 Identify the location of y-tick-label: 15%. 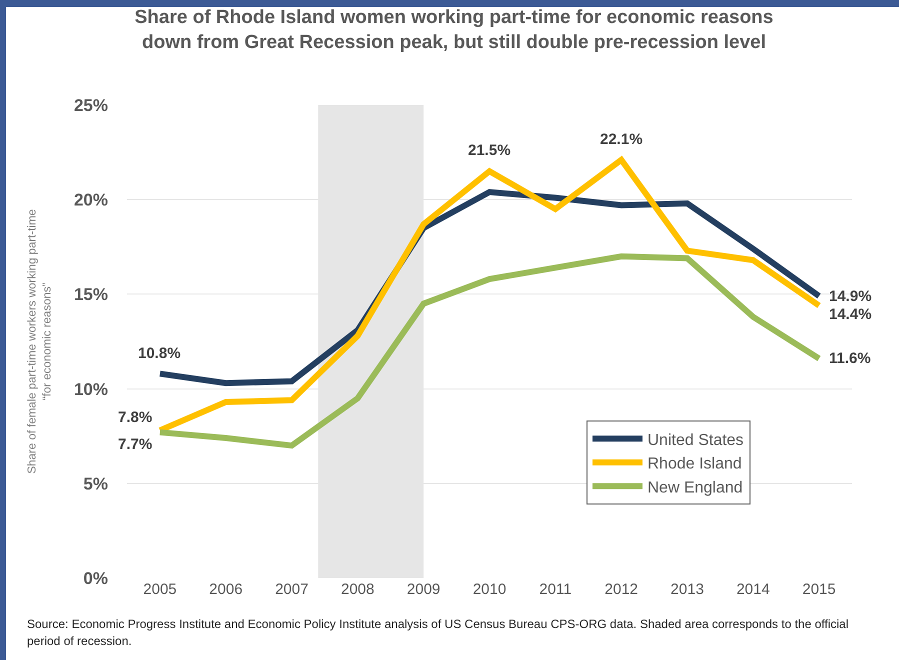
(91, 294).